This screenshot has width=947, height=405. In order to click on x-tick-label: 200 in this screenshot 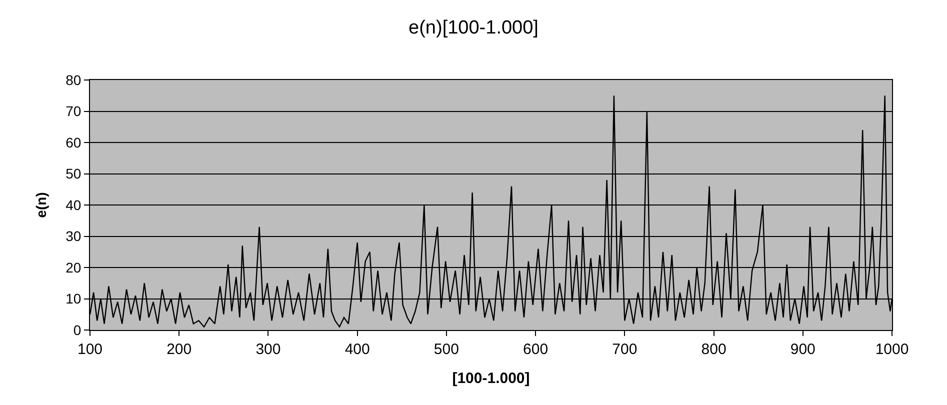, I will do `click(179, 349)`.